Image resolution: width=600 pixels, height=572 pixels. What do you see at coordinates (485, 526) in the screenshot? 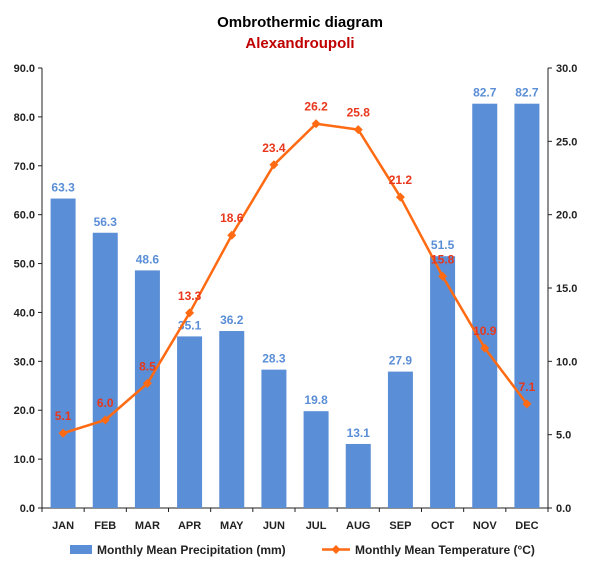
I see `x-tick-label: NOV` at bounding box center [485, 526].